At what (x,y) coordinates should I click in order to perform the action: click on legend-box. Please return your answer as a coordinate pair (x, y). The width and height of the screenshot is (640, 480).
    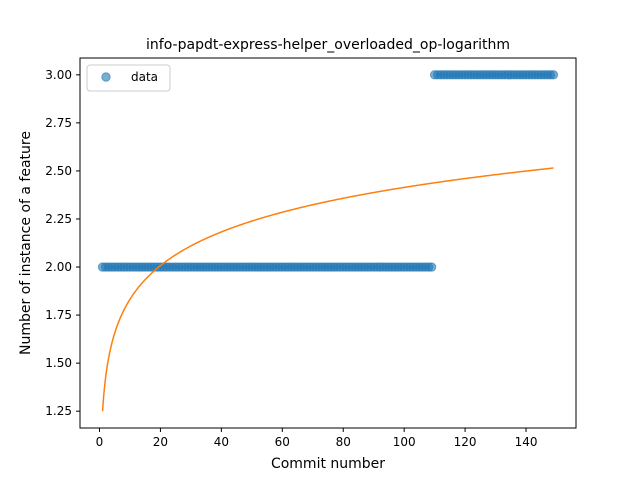
    Looking at the image, I should click on (128, 78).